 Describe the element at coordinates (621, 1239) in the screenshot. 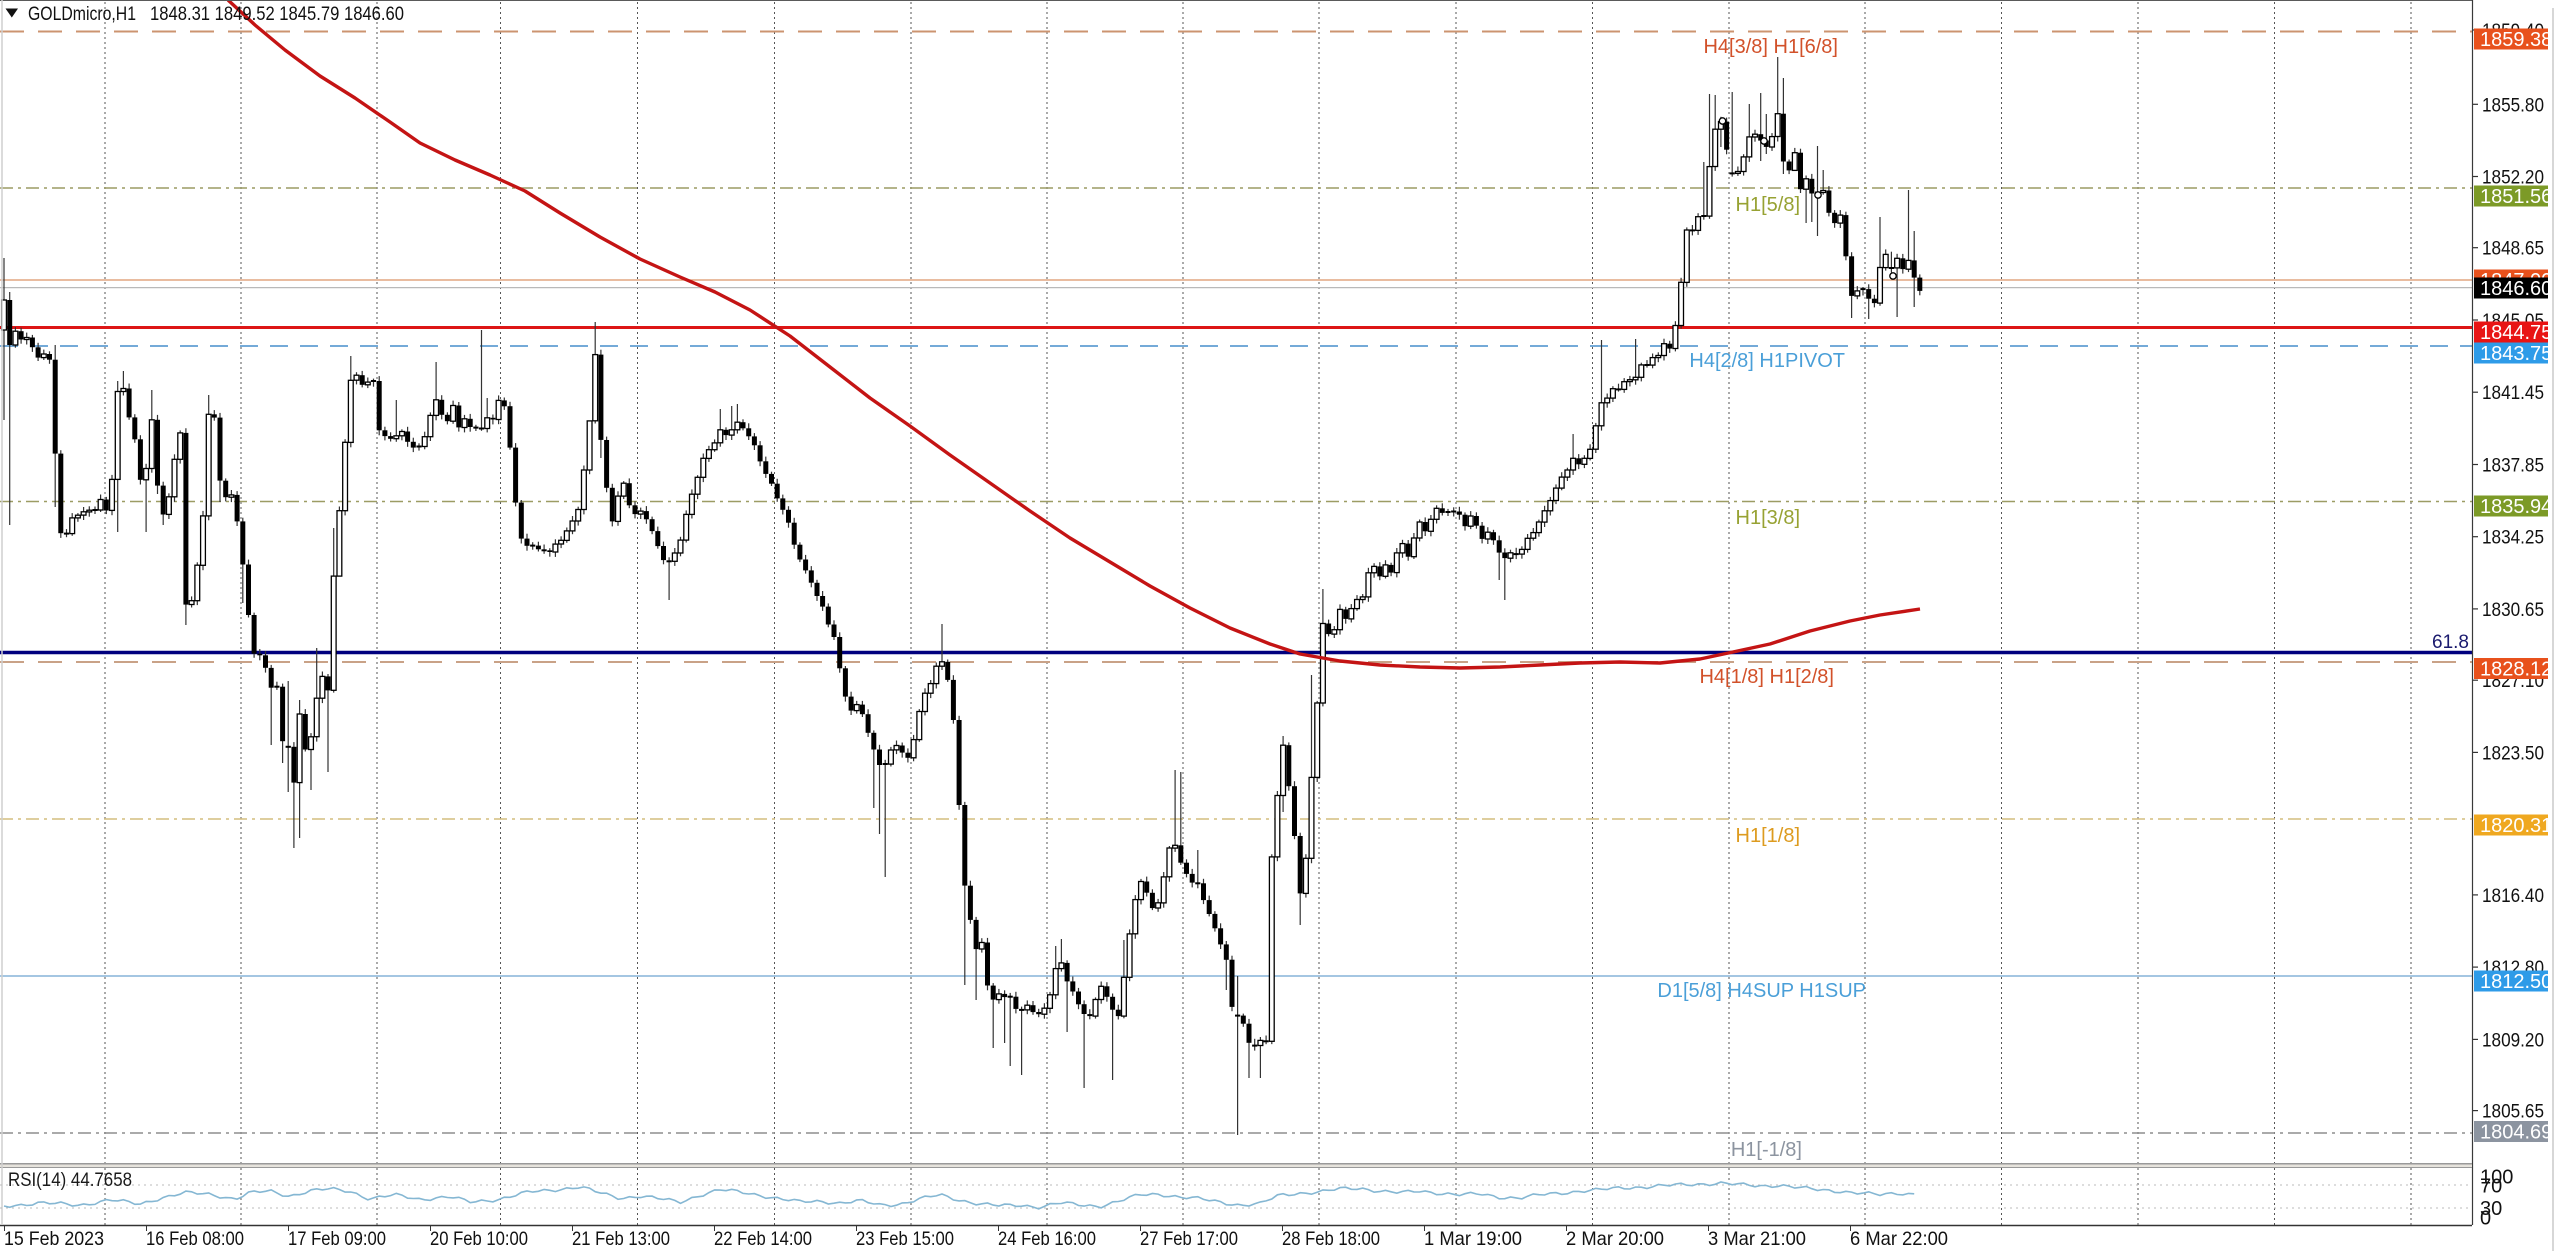

I see `svg-text: 21 Feb 13:00` at that location.